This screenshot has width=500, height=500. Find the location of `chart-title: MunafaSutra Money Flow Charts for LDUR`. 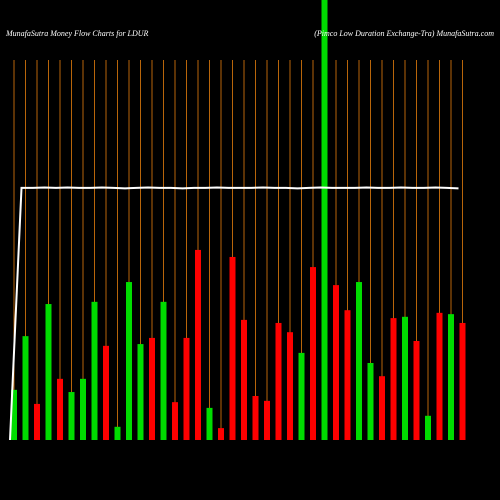

chart-title: MunafaSutra Money Flow Charts for LDUR is located at coordinates (77, 33).